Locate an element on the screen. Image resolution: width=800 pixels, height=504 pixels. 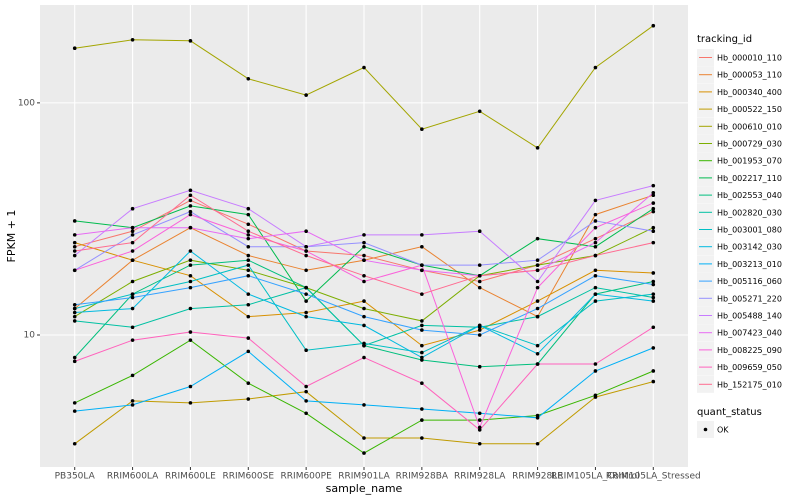
x-tick-label: RRIM600LE is located at coordinates (190, 477).